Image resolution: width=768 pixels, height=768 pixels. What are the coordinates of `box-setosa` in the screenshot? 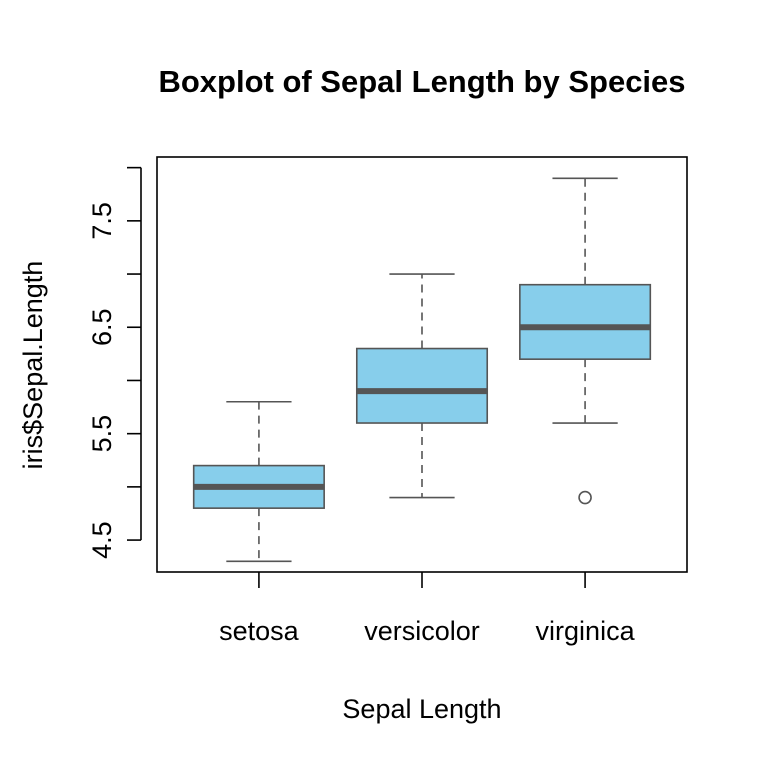 It's located at (258, 481).